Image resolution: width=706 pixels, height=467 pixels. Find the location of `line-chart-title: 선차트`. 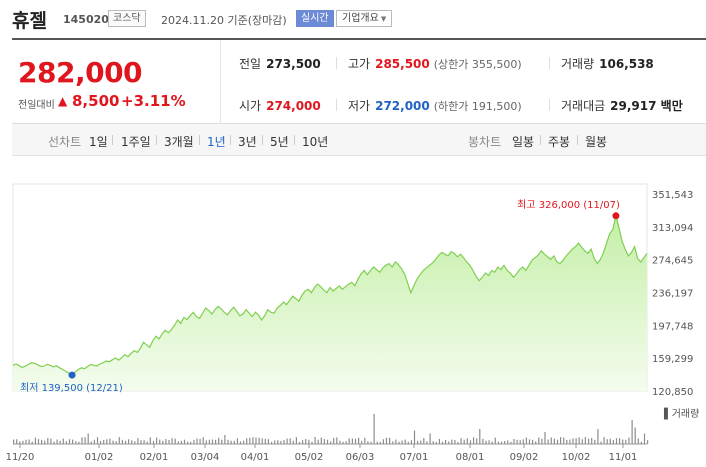

line-chart-title: 선차트 is located at coordinates (65, 142).